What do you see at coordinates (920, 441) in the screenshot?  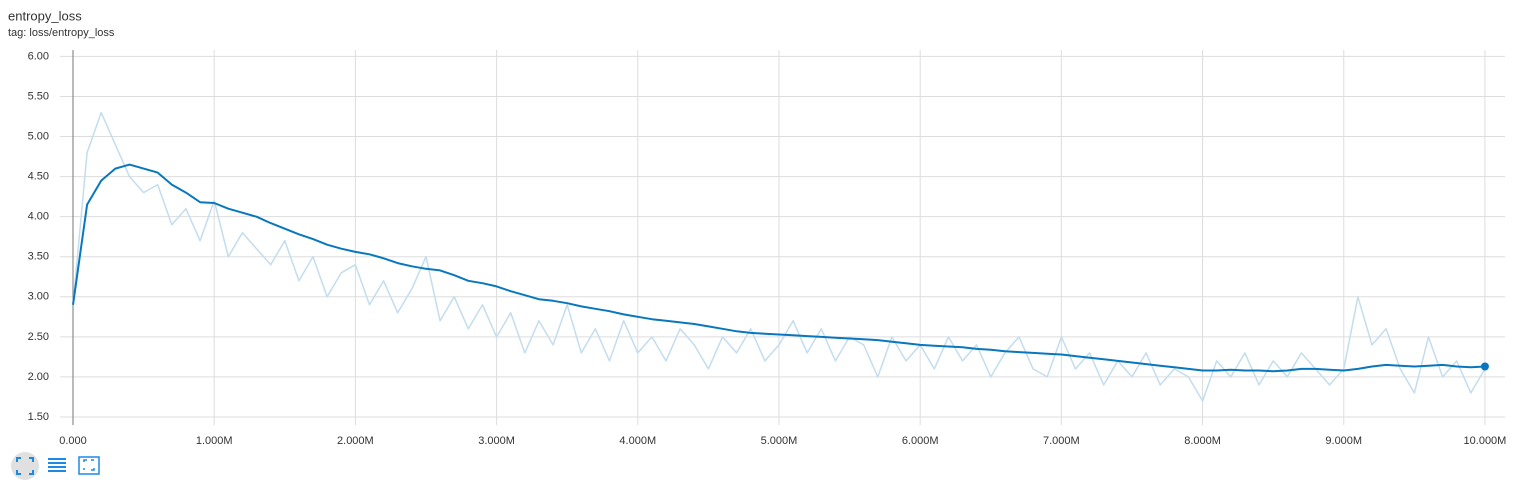 I see `x-tick-label: 6.000M` at bounding box center [920, 441].